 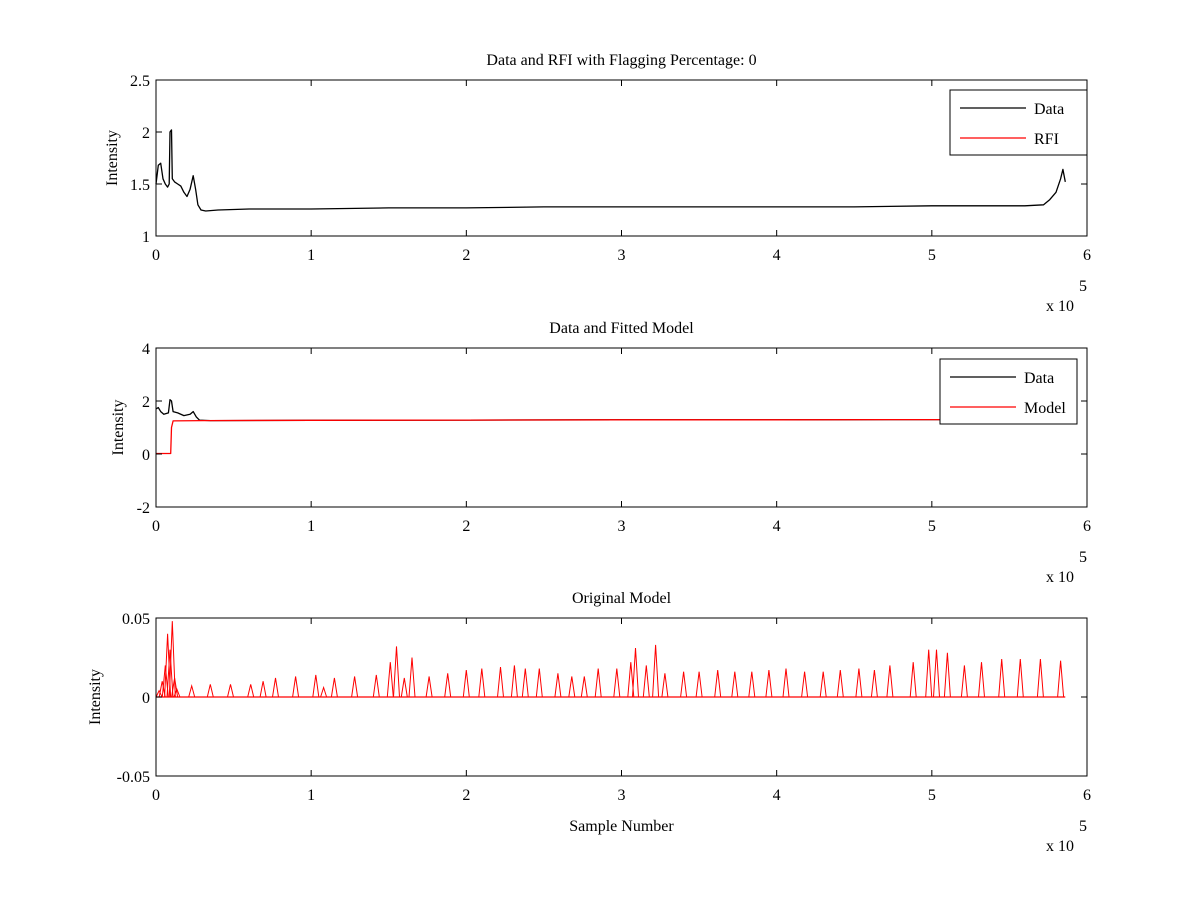 I want to click on legend: Data Model, so click(x=1008, y=391).